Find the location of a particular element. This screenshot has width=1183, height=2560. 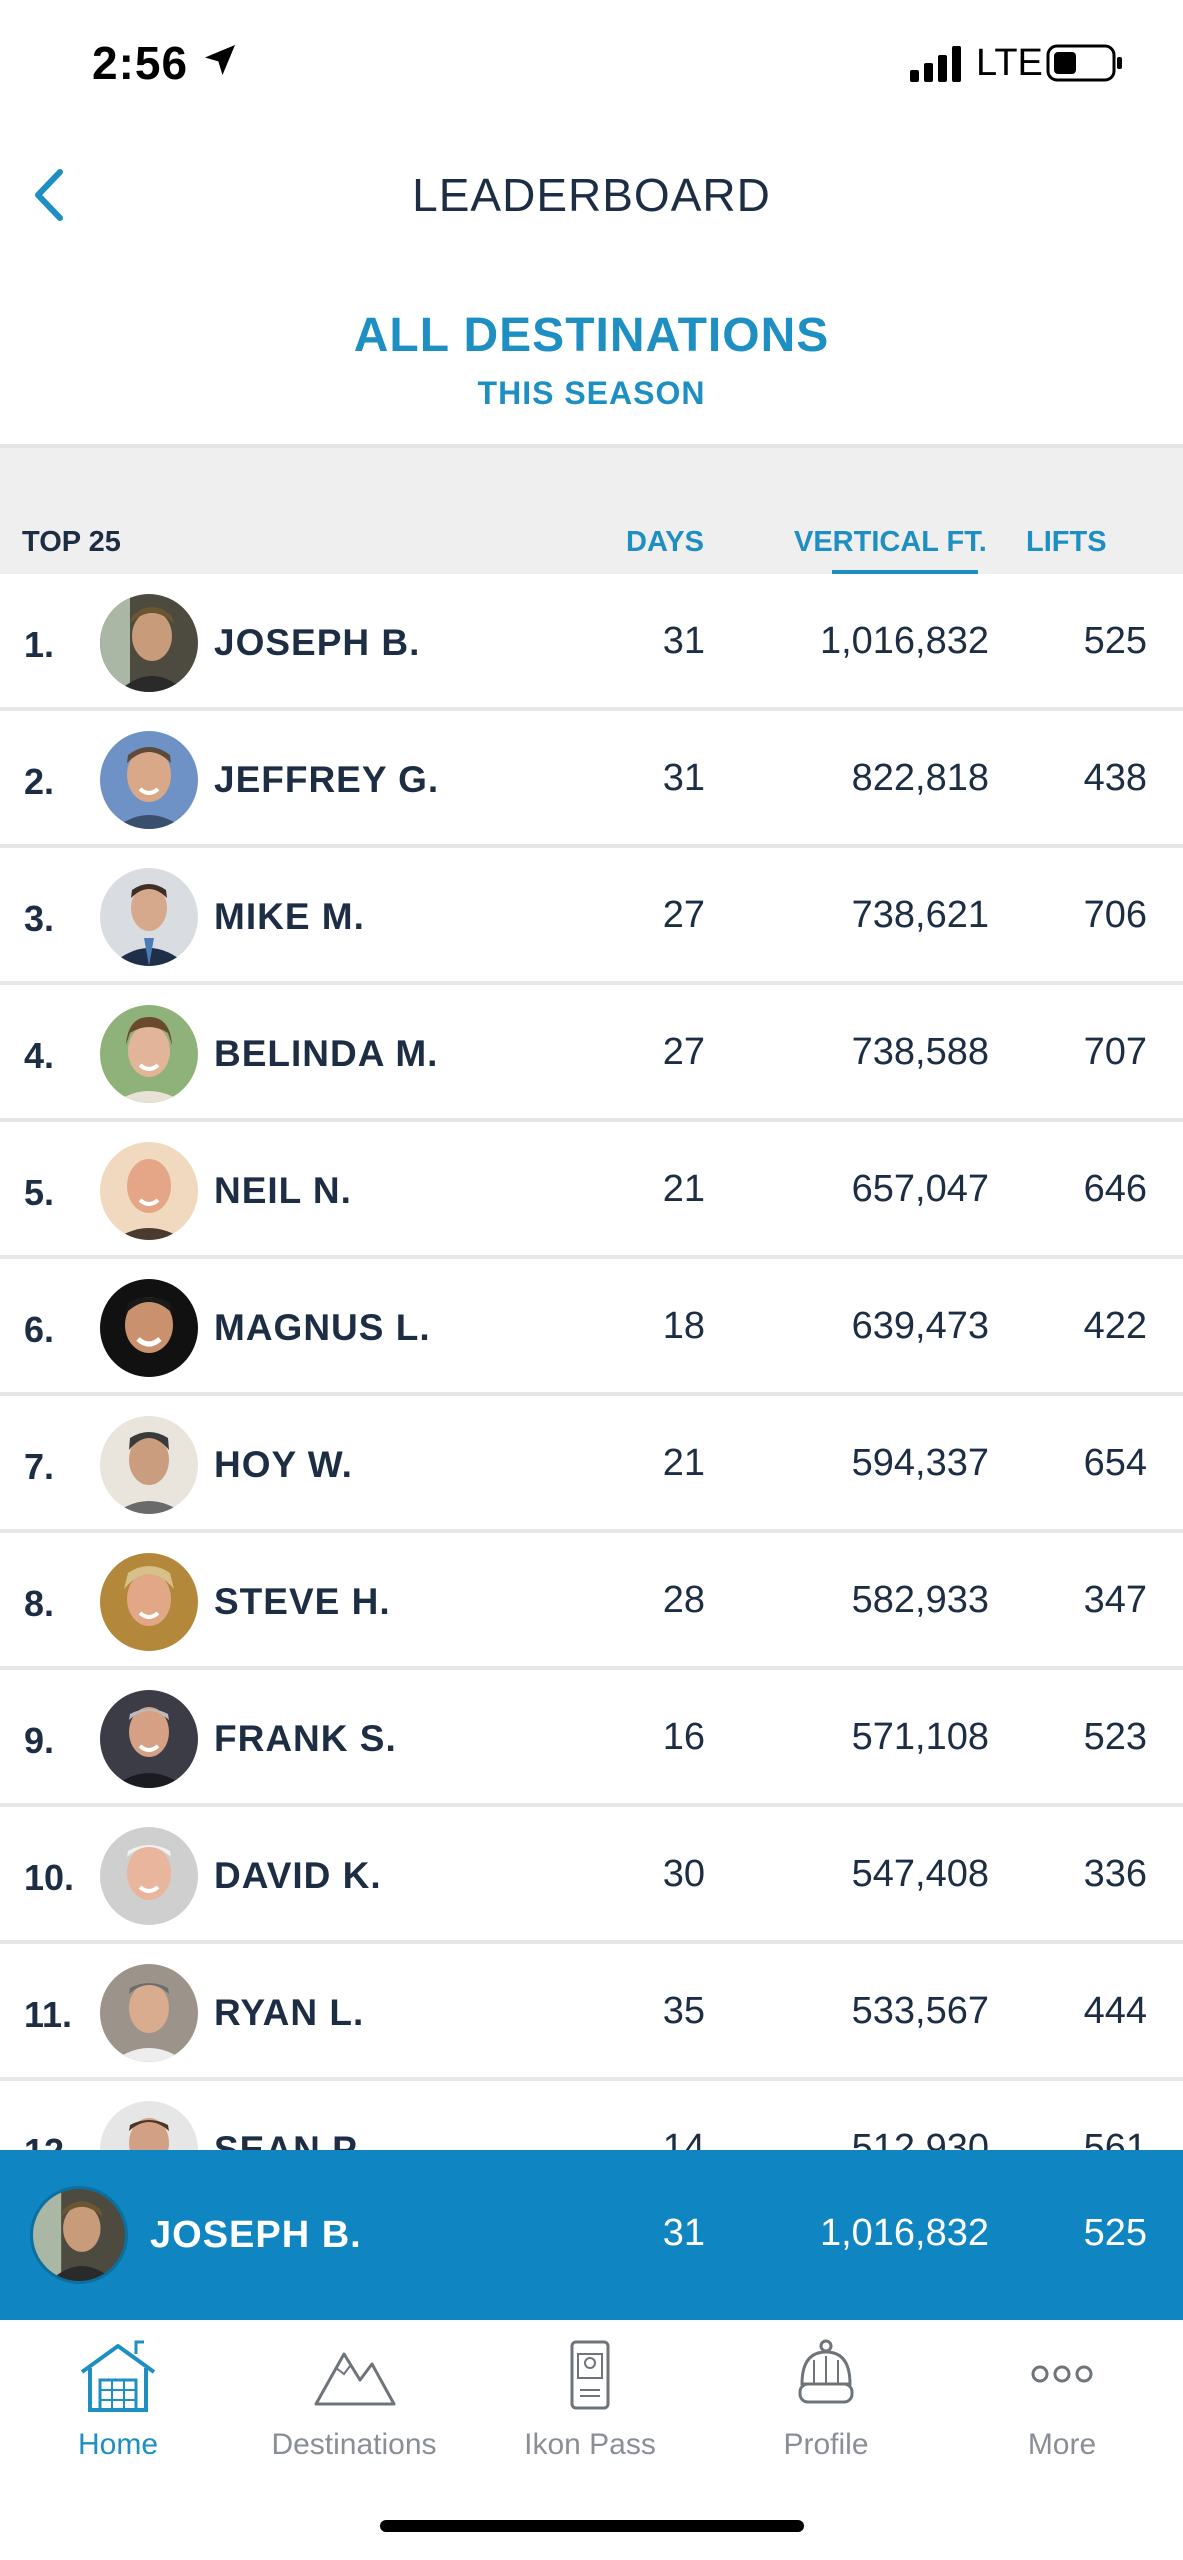

lifts-value: 646 is located at coordinates (1115, 1189).